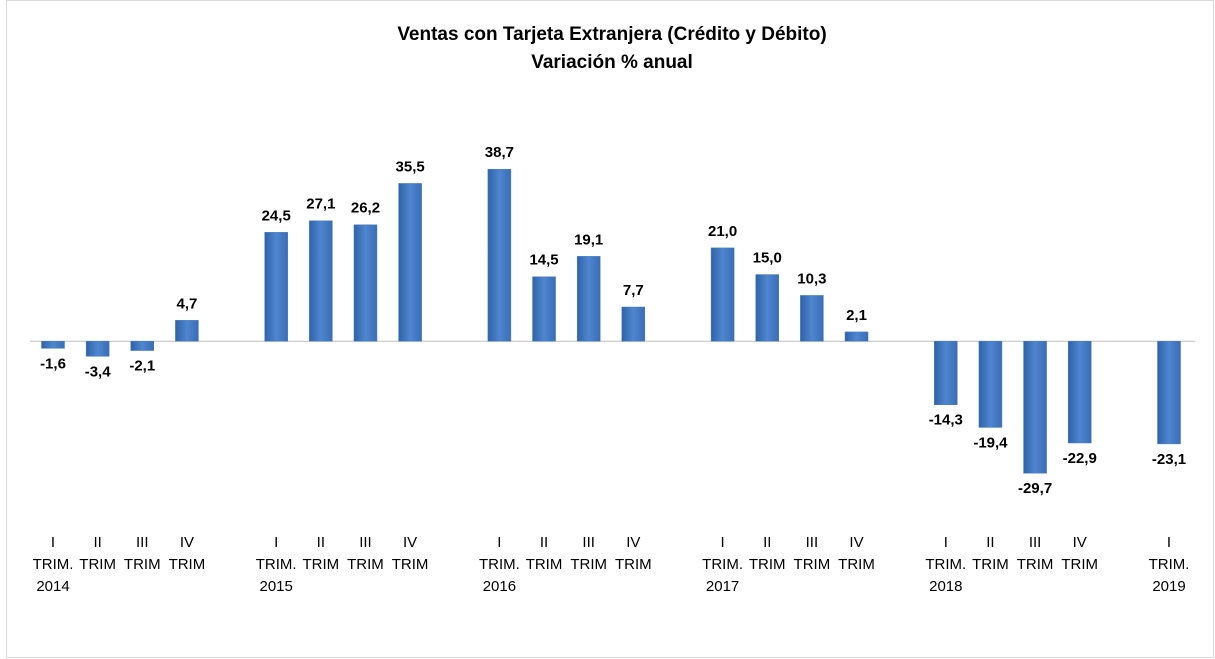 Image resolution: width=1215 pixels, height=659 pixels. Describe the element at coordinates (53, 564) in the screenshot. I see `x-tick-label: I TRIM. 2014` at that location.